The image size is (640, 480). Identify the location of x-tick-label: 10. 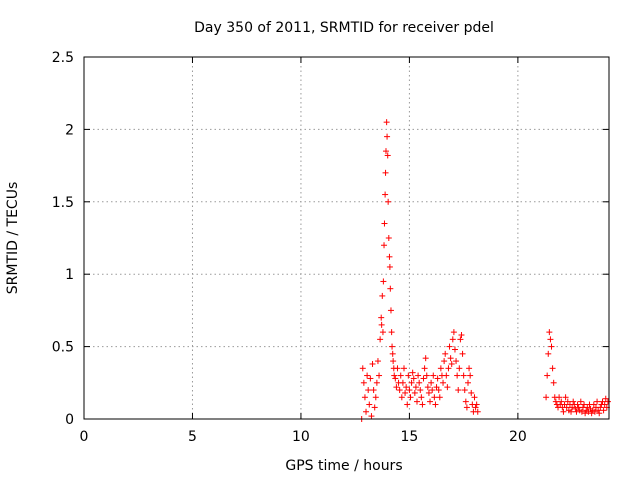
(301, 437).